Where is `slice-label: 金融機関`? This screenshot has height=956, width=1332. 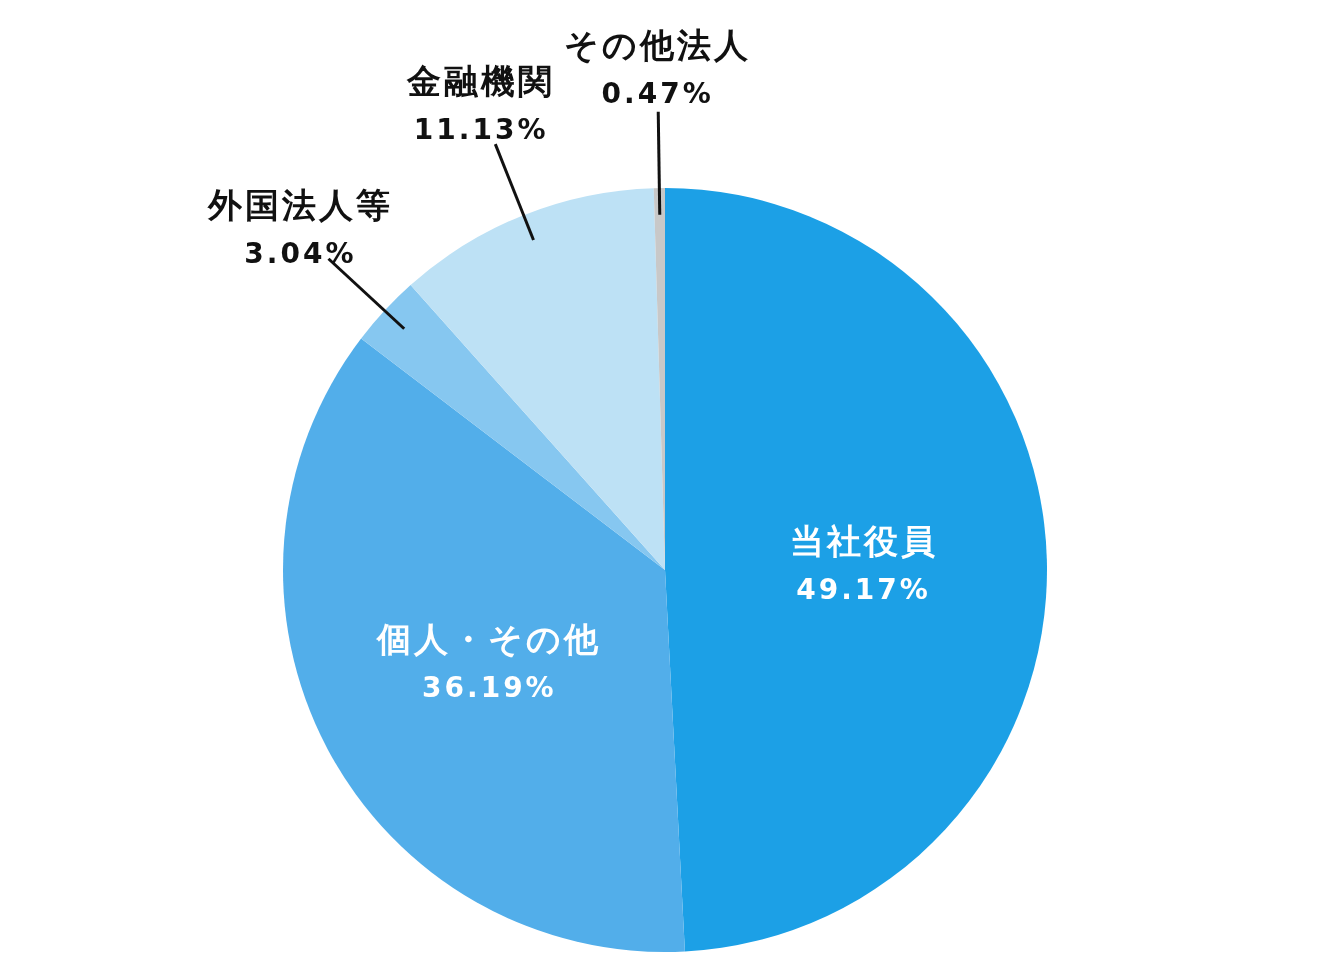
slice-label: 金融機関 is located at coordinates (481, 80).